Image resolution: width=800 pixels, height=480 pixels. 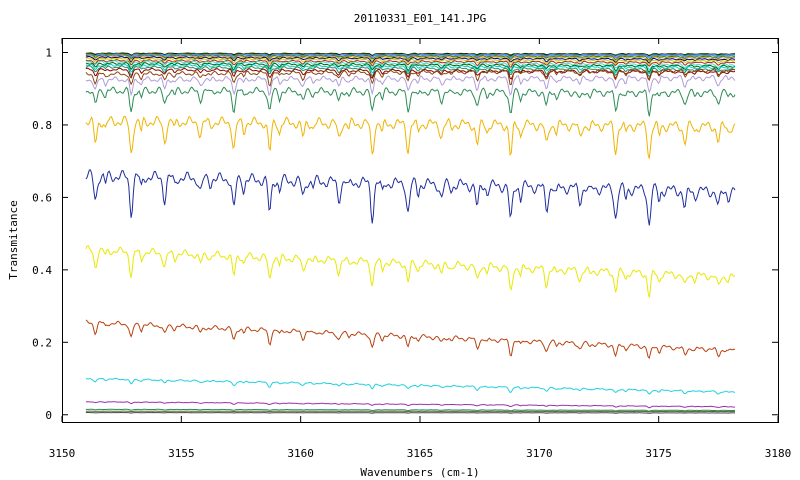 What do you see at coordinates (539, 453) in the screenshot?
I see `x-tick-label: 3170` at bounding box center [539, 453].